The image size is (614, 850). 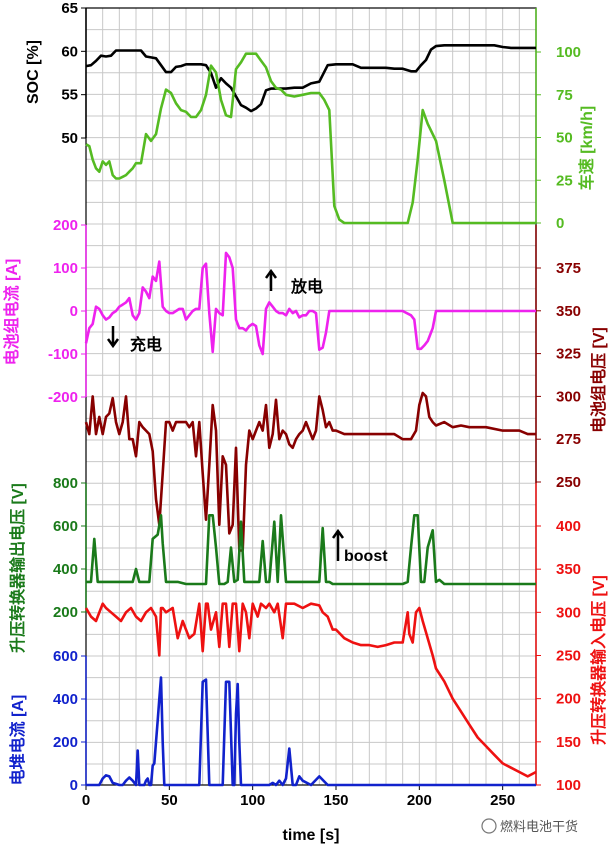 What do you see at coordinates (560, 223) in the screenshot?
I see `right-tick-label: 0` at bounding box center [560, 223].